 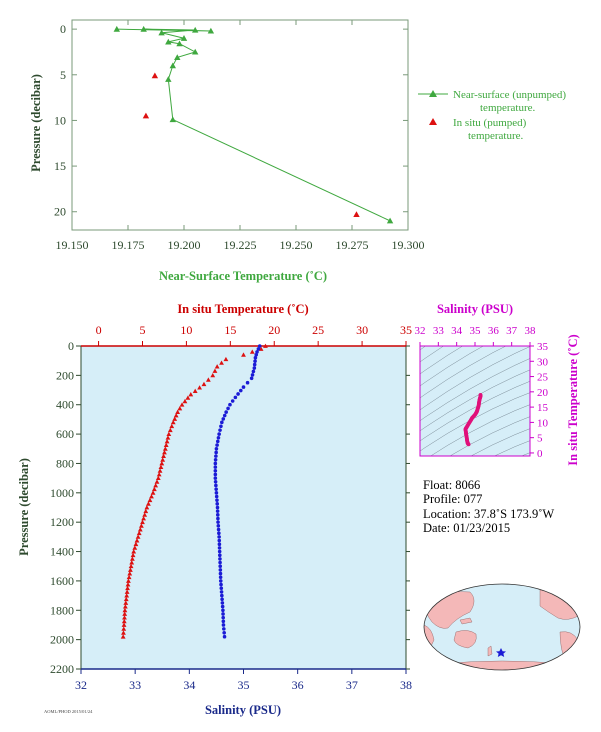 What do you see at coordinates (488, 514) in the screenshot?
I see `float-location: Location: 37.8˚S 173.9˚W` at bounding box center [488, 514].